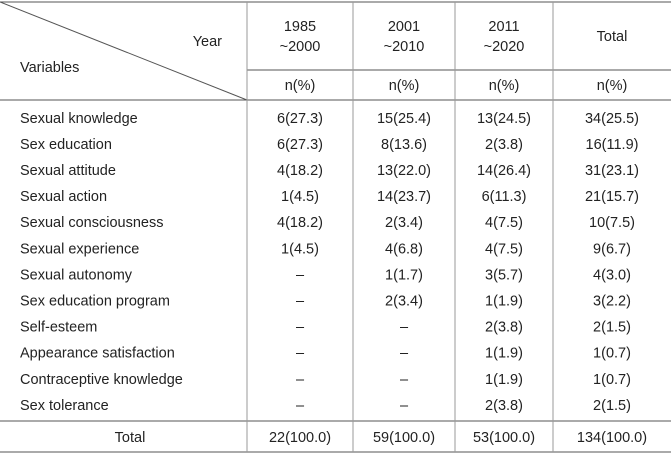 The height and width of the screenshot is (454, 671). What do you see at coordinates (49, 68) in the screenshot?
I see `corner-label: Variables` at bounding box center [49, 68].